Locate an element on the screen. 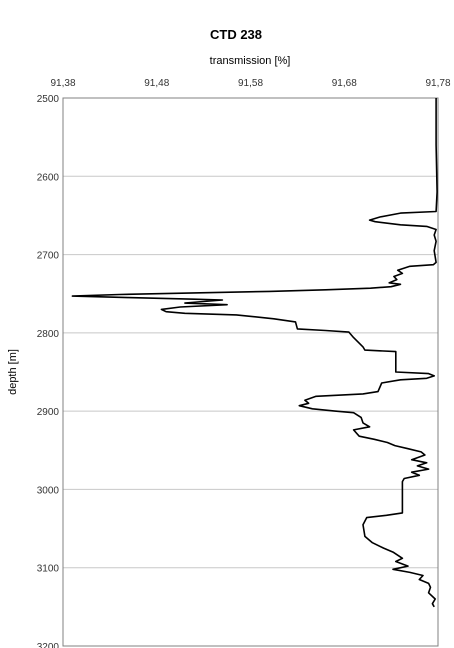 This screenshot has width=454, height=648. y-tick-label: 2700 is located at coordinates (48, 256).